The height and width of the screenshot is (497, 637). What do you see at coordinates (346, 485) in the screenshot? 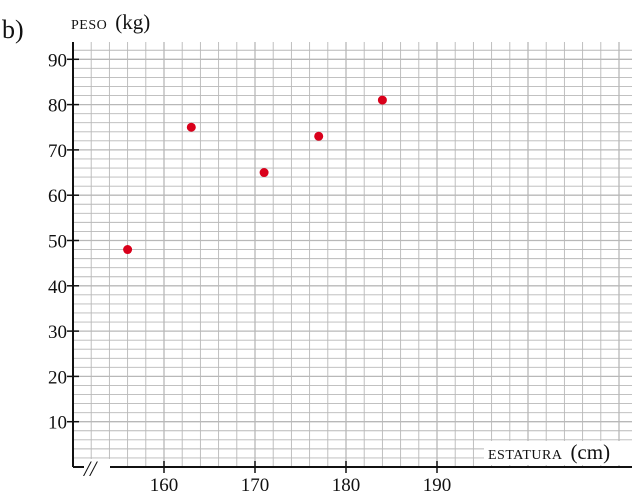
I see `x-tick-label: 180` at bounding box center [346, 485].